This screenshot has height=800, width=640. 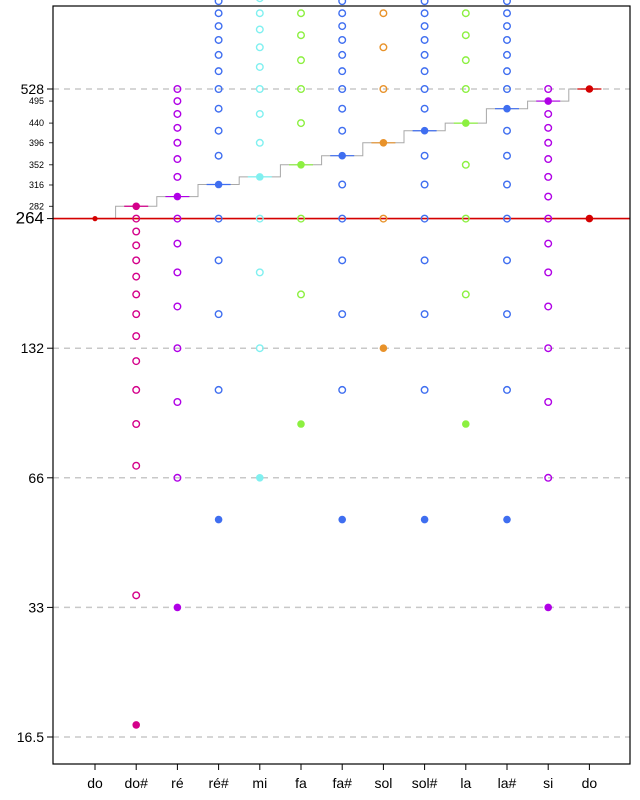 What do you see at coordinates (177, 607) in the screenshot?
I see `fundamental-point-re` at bounding box center [177, 607].